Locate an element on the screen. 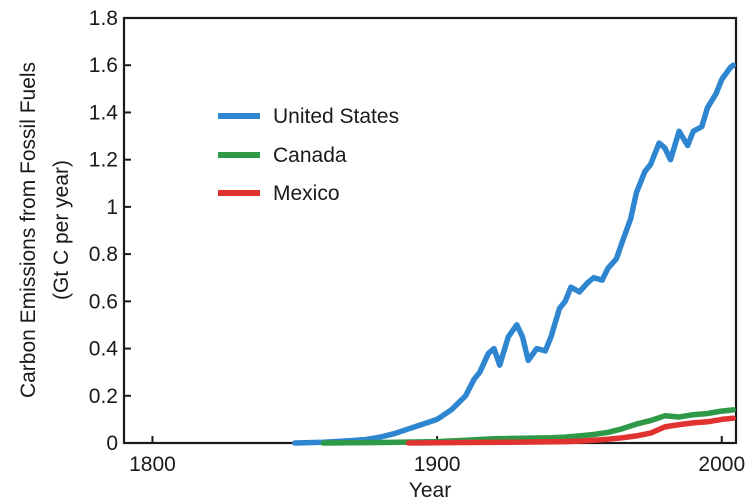 The height and width of the screenshot is (501, 754). legend: United States Canada Mexico is located at coordinates (308, 155).